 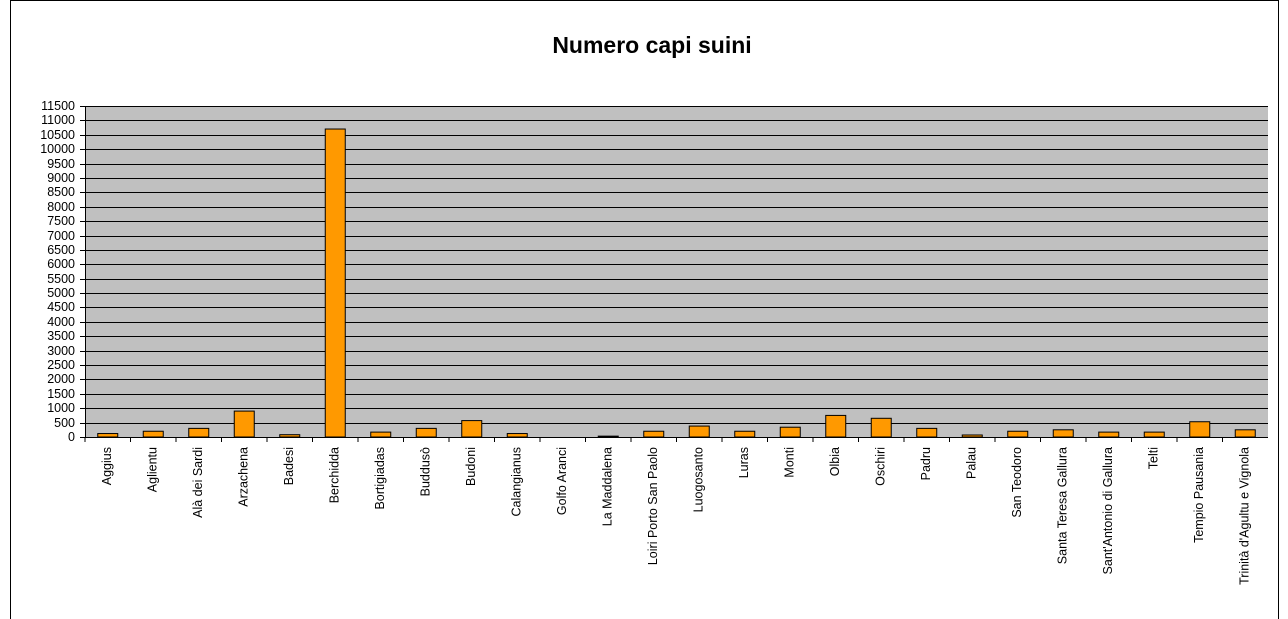 I want to click on x-tick-label: Luras, so click(x=744, y=462).